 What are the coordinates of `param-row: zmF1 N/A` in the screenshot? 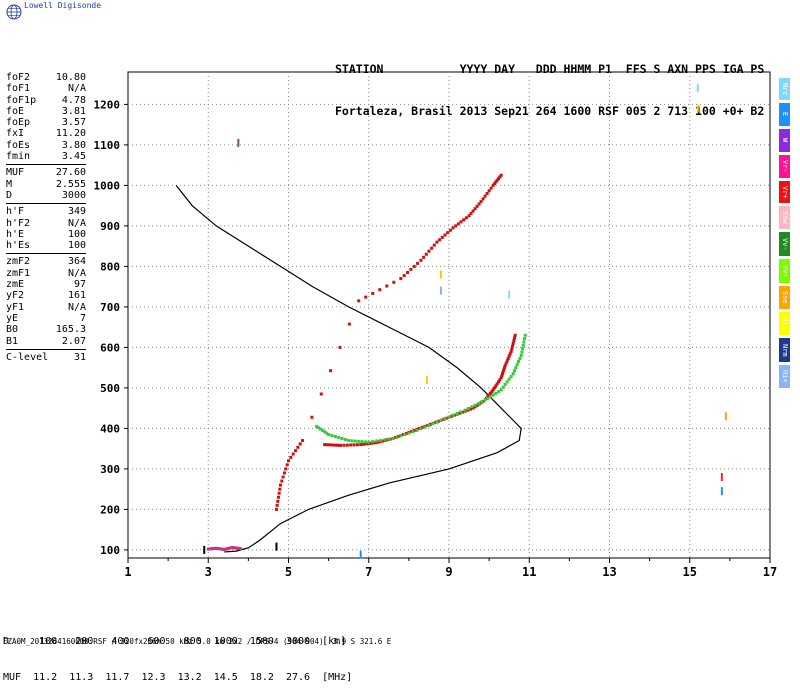 It's located at (46, 273).